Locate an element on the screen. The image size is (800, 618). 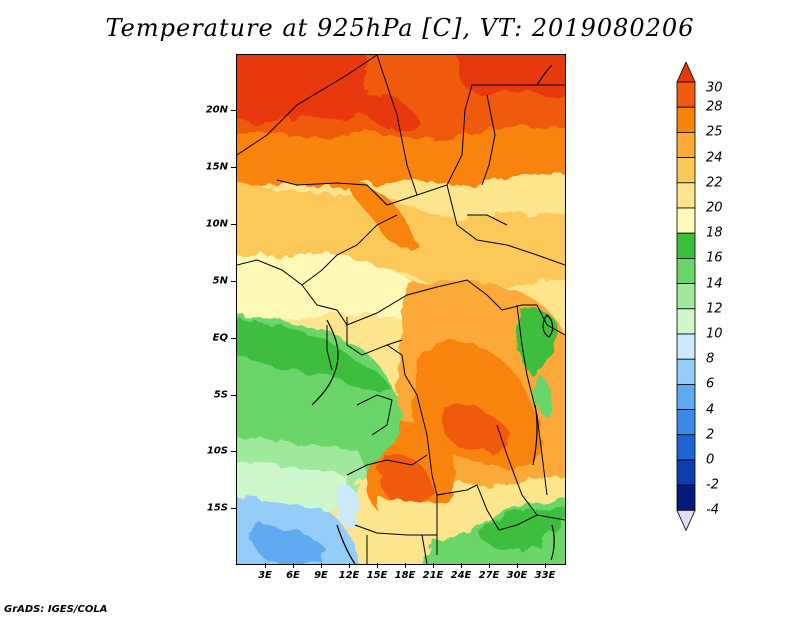
lat-label-15s: 15S is located at coordinates (217, 508).